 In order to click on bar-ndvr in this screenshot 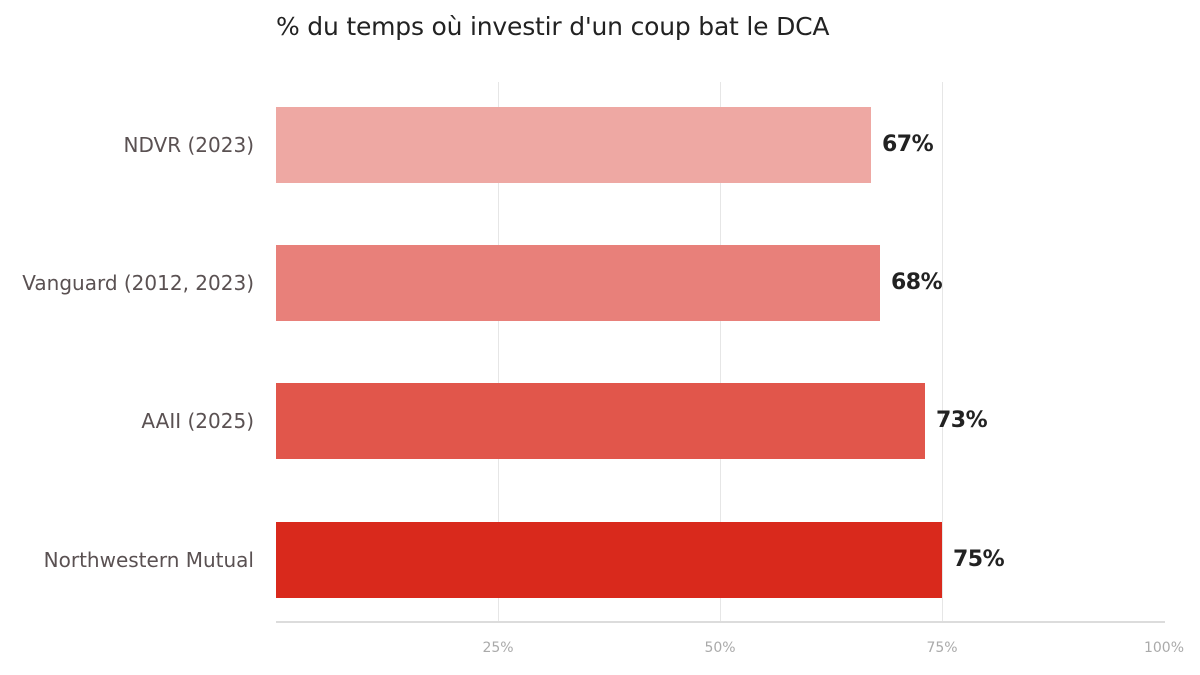, I will do `click(573, 145)`.